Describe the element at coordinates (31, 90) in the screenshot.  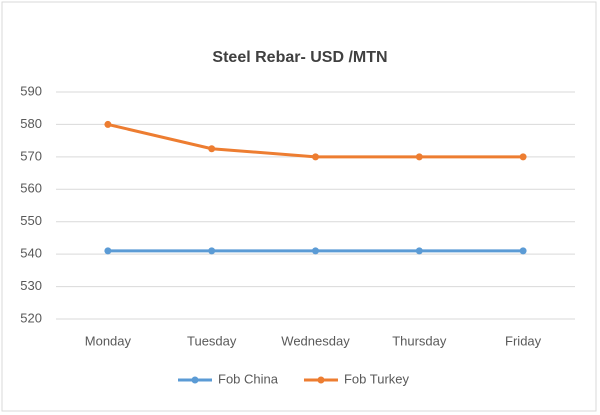
I see `y-tick-label: 590` at that location.